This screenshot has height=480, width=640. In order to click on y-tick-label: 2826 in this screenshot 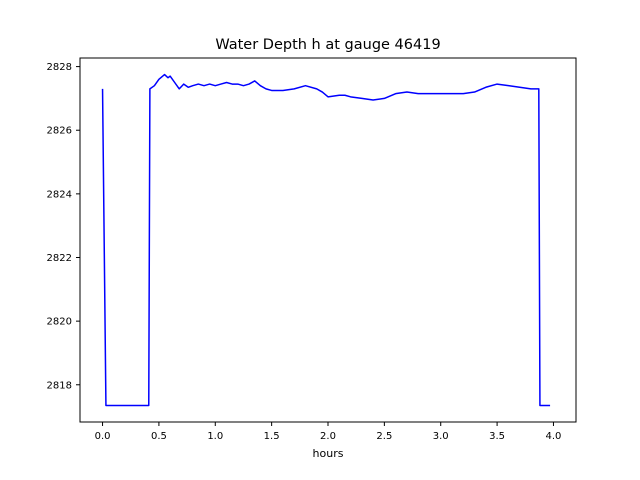, I will do `click(59, 131)`.